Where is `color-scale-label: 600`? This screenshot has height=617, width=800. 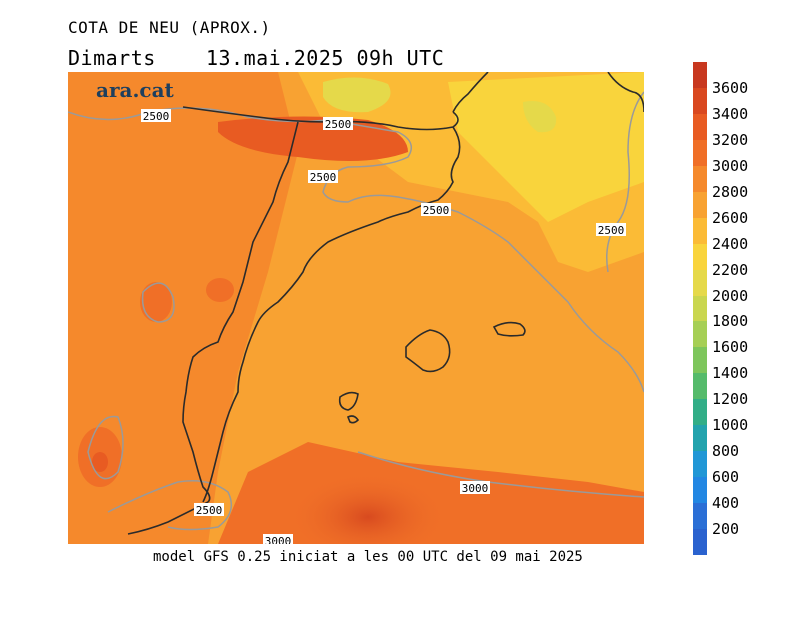 color-scale-label: 600 is located at coordinates (726, 477).